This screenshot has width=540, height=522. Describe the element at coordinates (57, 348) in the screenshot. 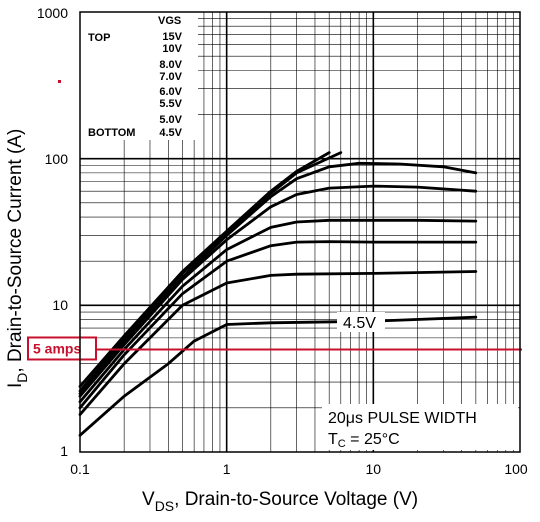

I see `reference-label: 5 amps` at that location.